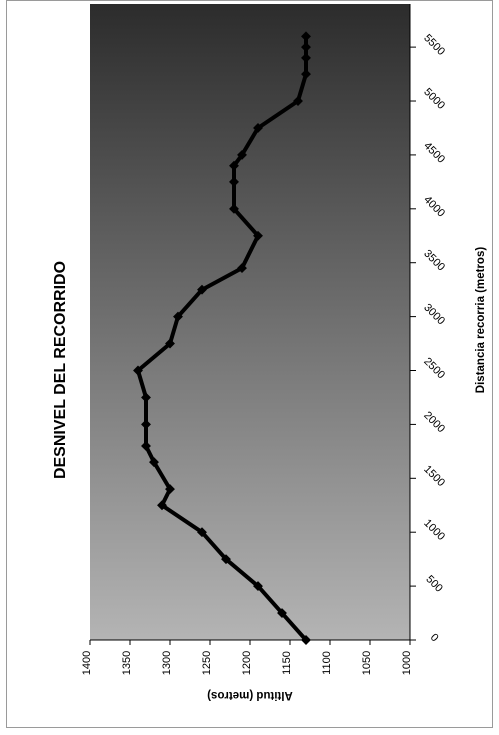 The image size is (499, 735). What do you see at coordinates (434, 530) in the screenshot?
I see `x-tick-label: 1000` at bounding box center [434, 530].